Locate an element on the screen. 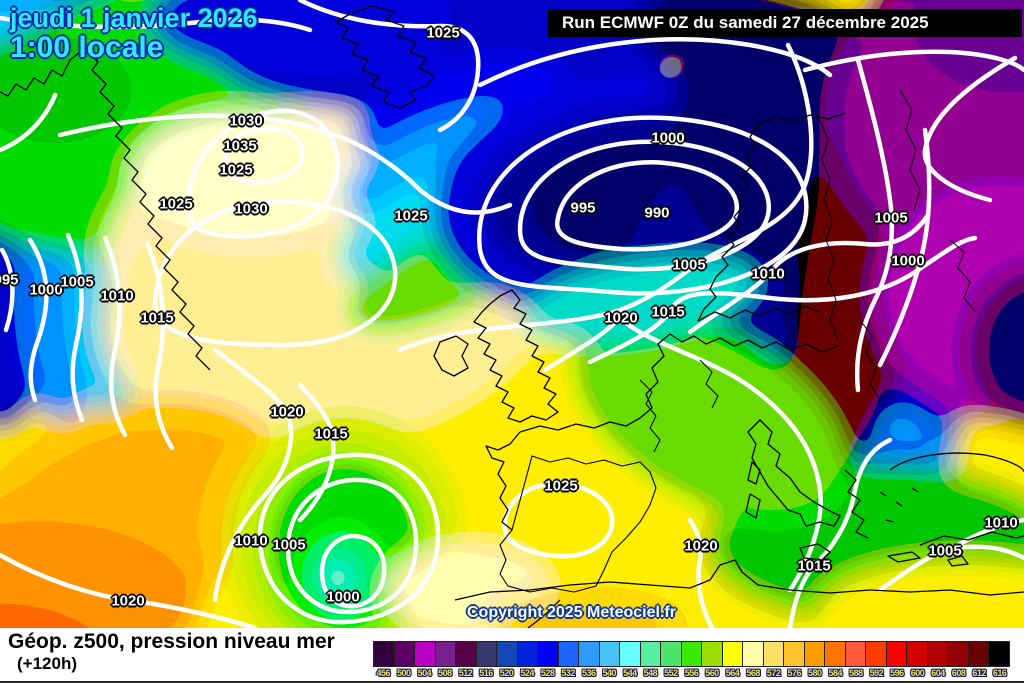  colorbar-value: 456 is located at coordinates (383, 673).